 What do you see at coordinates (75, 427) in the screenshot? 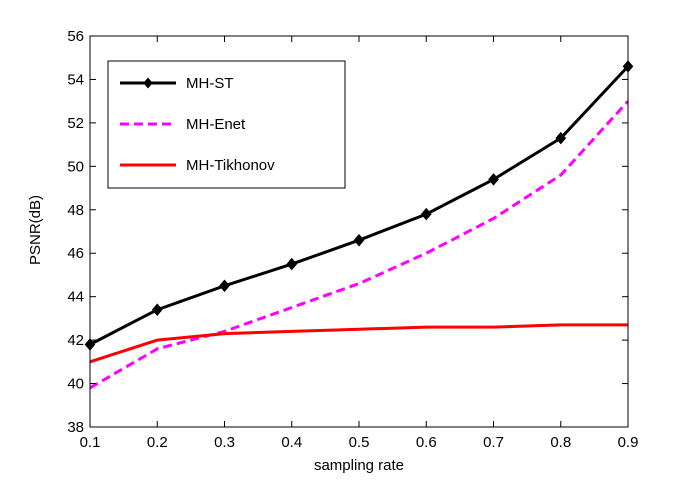
I see `y-tick-label: 38` at bounding box center [75, 427].